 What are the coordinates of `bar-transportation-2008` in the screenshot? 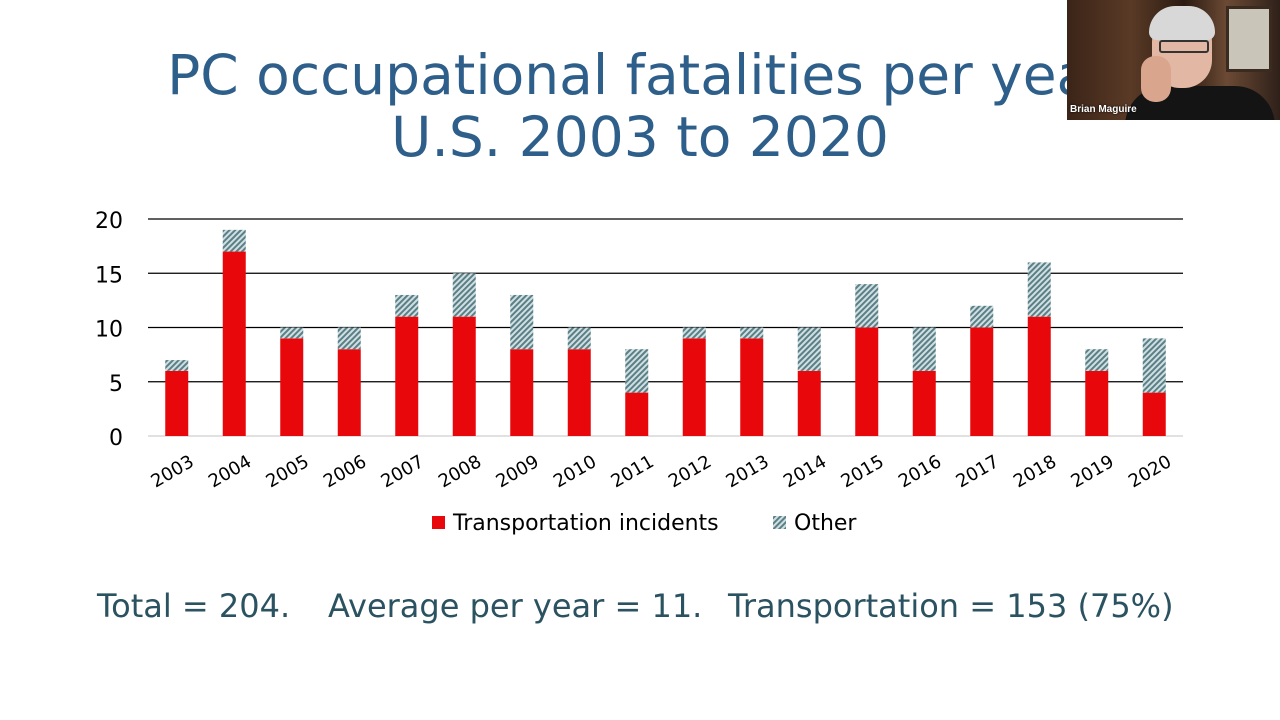 It's located at (464, 376).